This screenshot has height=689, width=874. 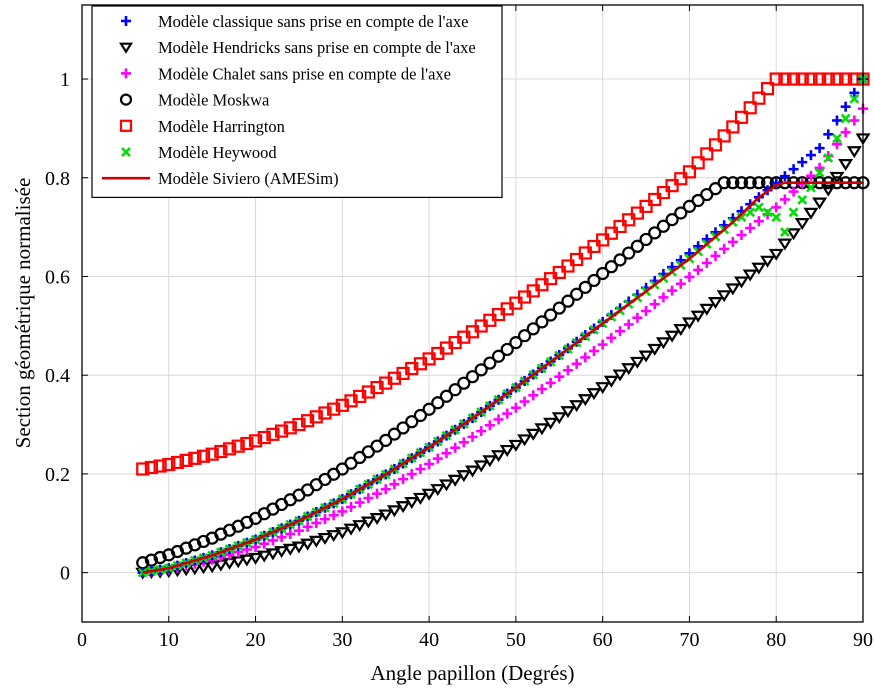 What do you see at coordinates (65, 80) in the screenshot?
I see `y-tick-label: 1` at bounding box center [65, 80].